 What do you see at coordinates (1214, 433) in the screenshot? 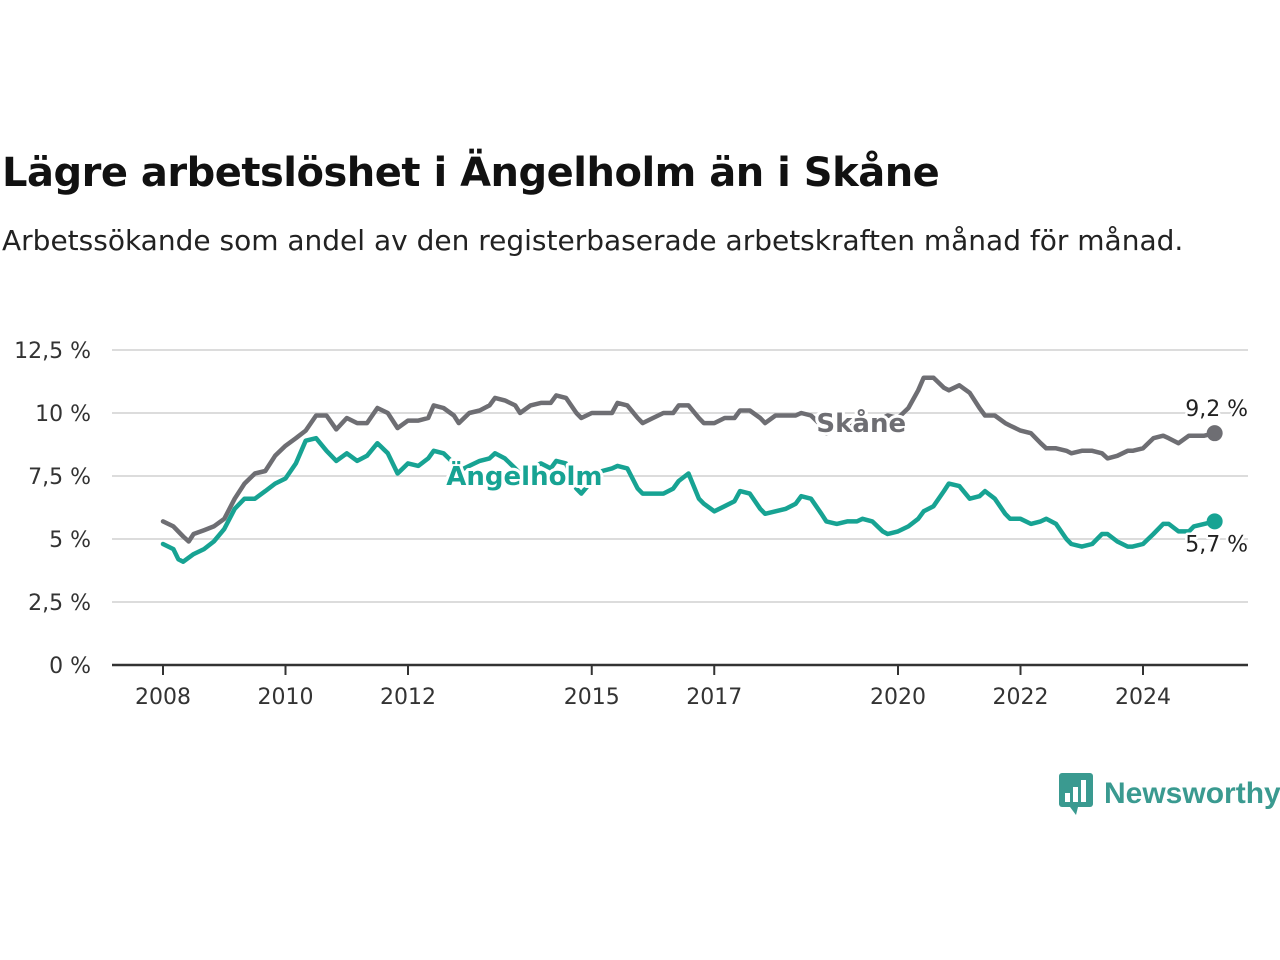
I see `series-end-point-skane` at bounding box center [1214, 433].